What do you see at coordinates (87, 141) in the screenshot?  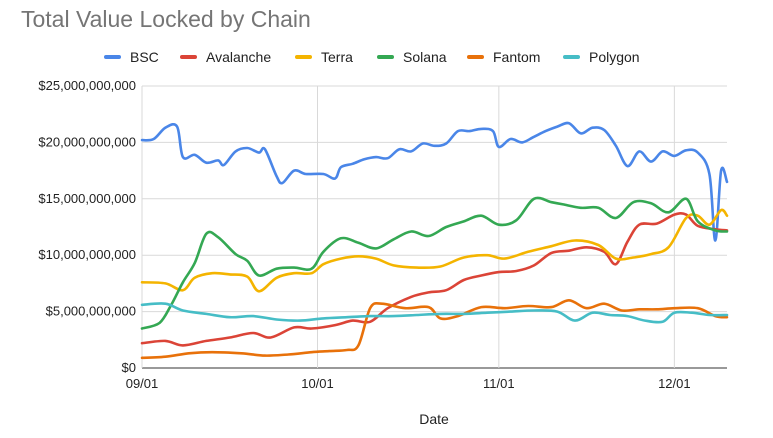 I see `y-tick-label: $20,000,000,000` at bounding box center [87, 141].